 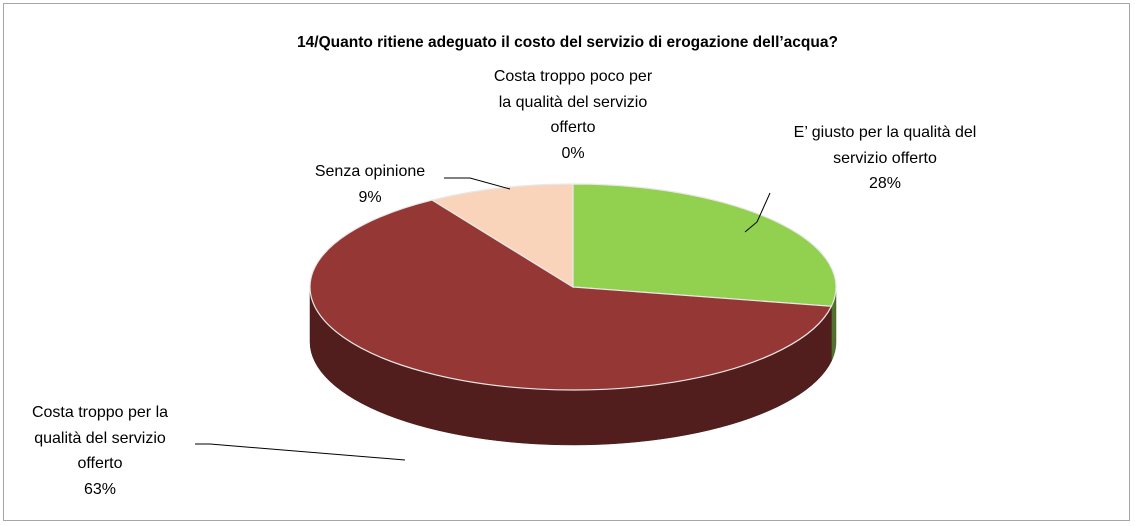 What do you see at coordinates (370, 197) in the screenshot?
I see `value-label: 9%` at bounding box center [370, 197].